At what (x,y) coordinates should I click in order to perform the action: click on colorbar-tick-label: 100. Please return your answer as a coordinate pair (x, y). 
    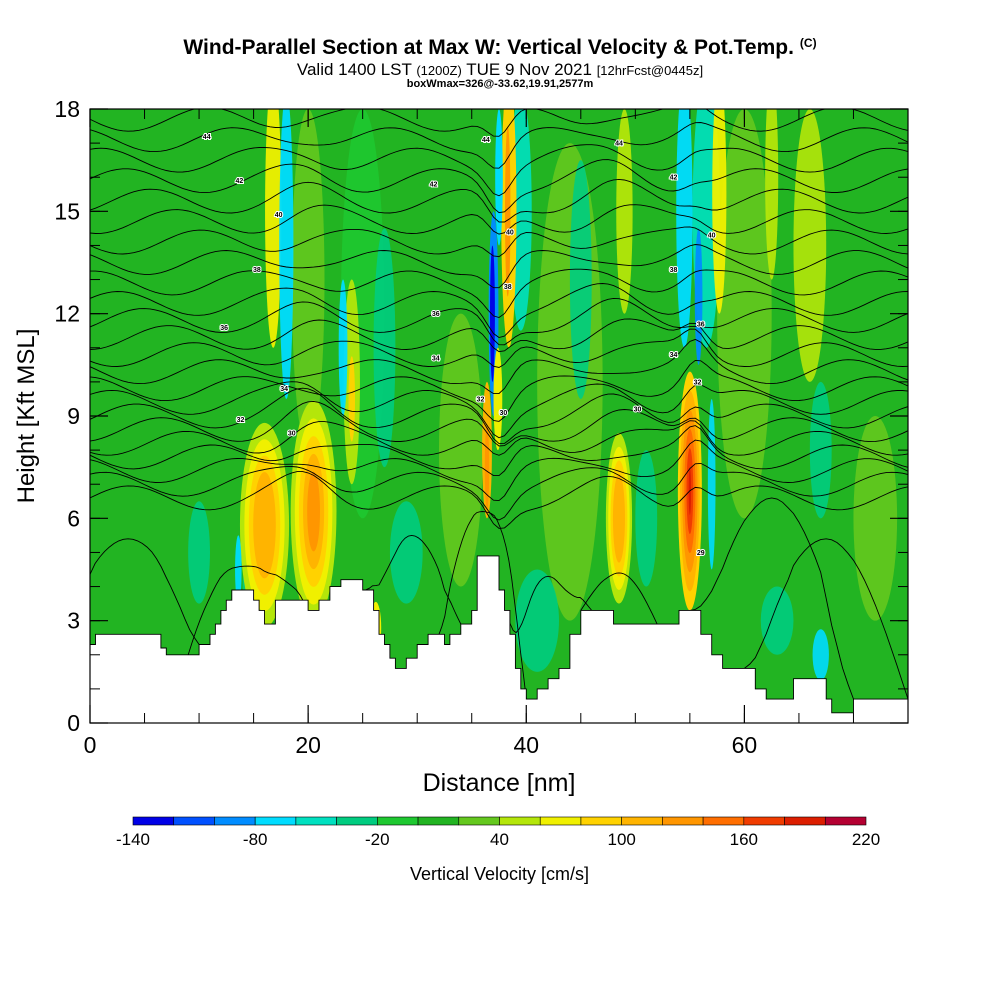
    Looking at the image, I should click on (622, 839).